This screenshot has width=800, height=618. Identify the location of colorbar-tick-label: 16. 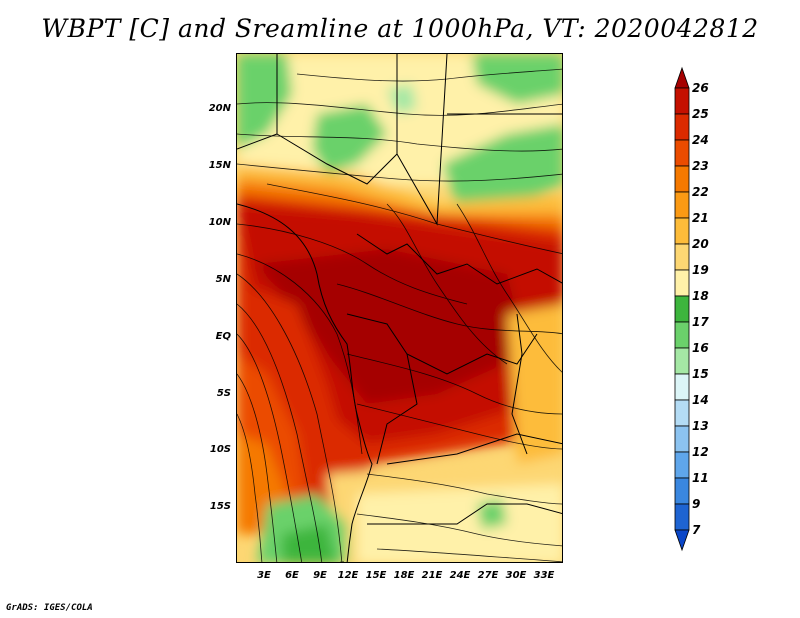
(700, 348).